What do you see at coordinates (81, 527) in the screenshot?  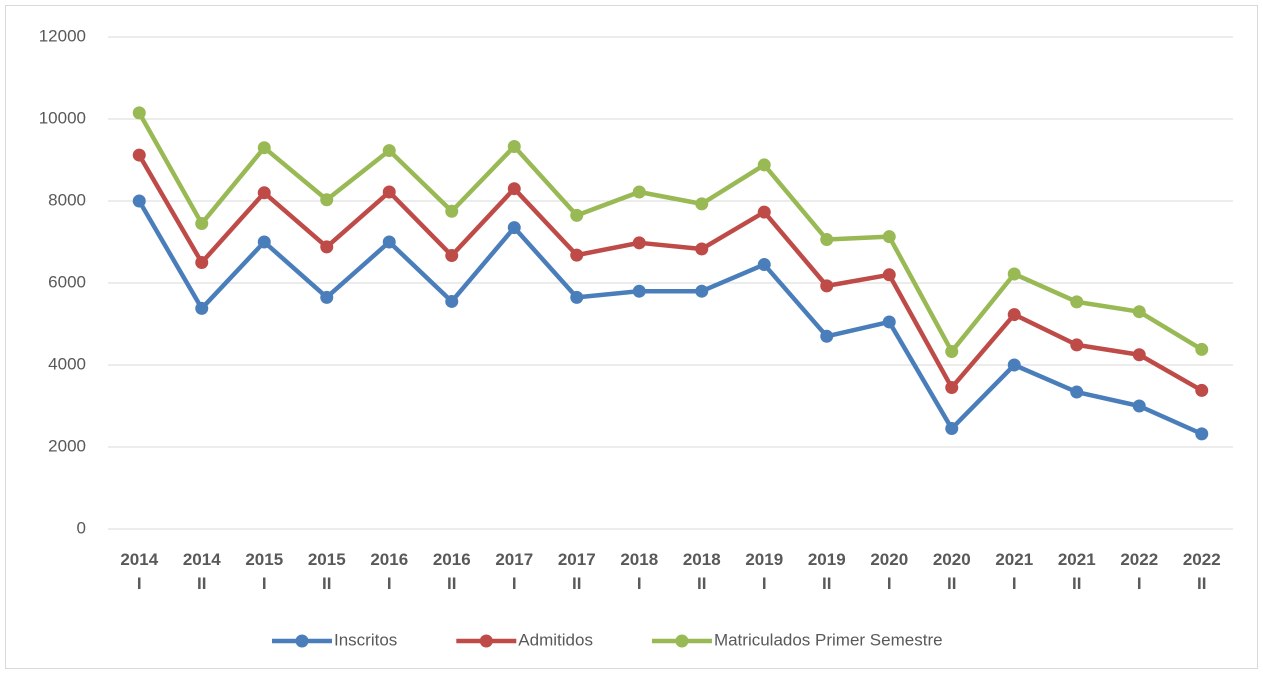 I see `y-tick-label: 0` at bounding box center [81, 527].